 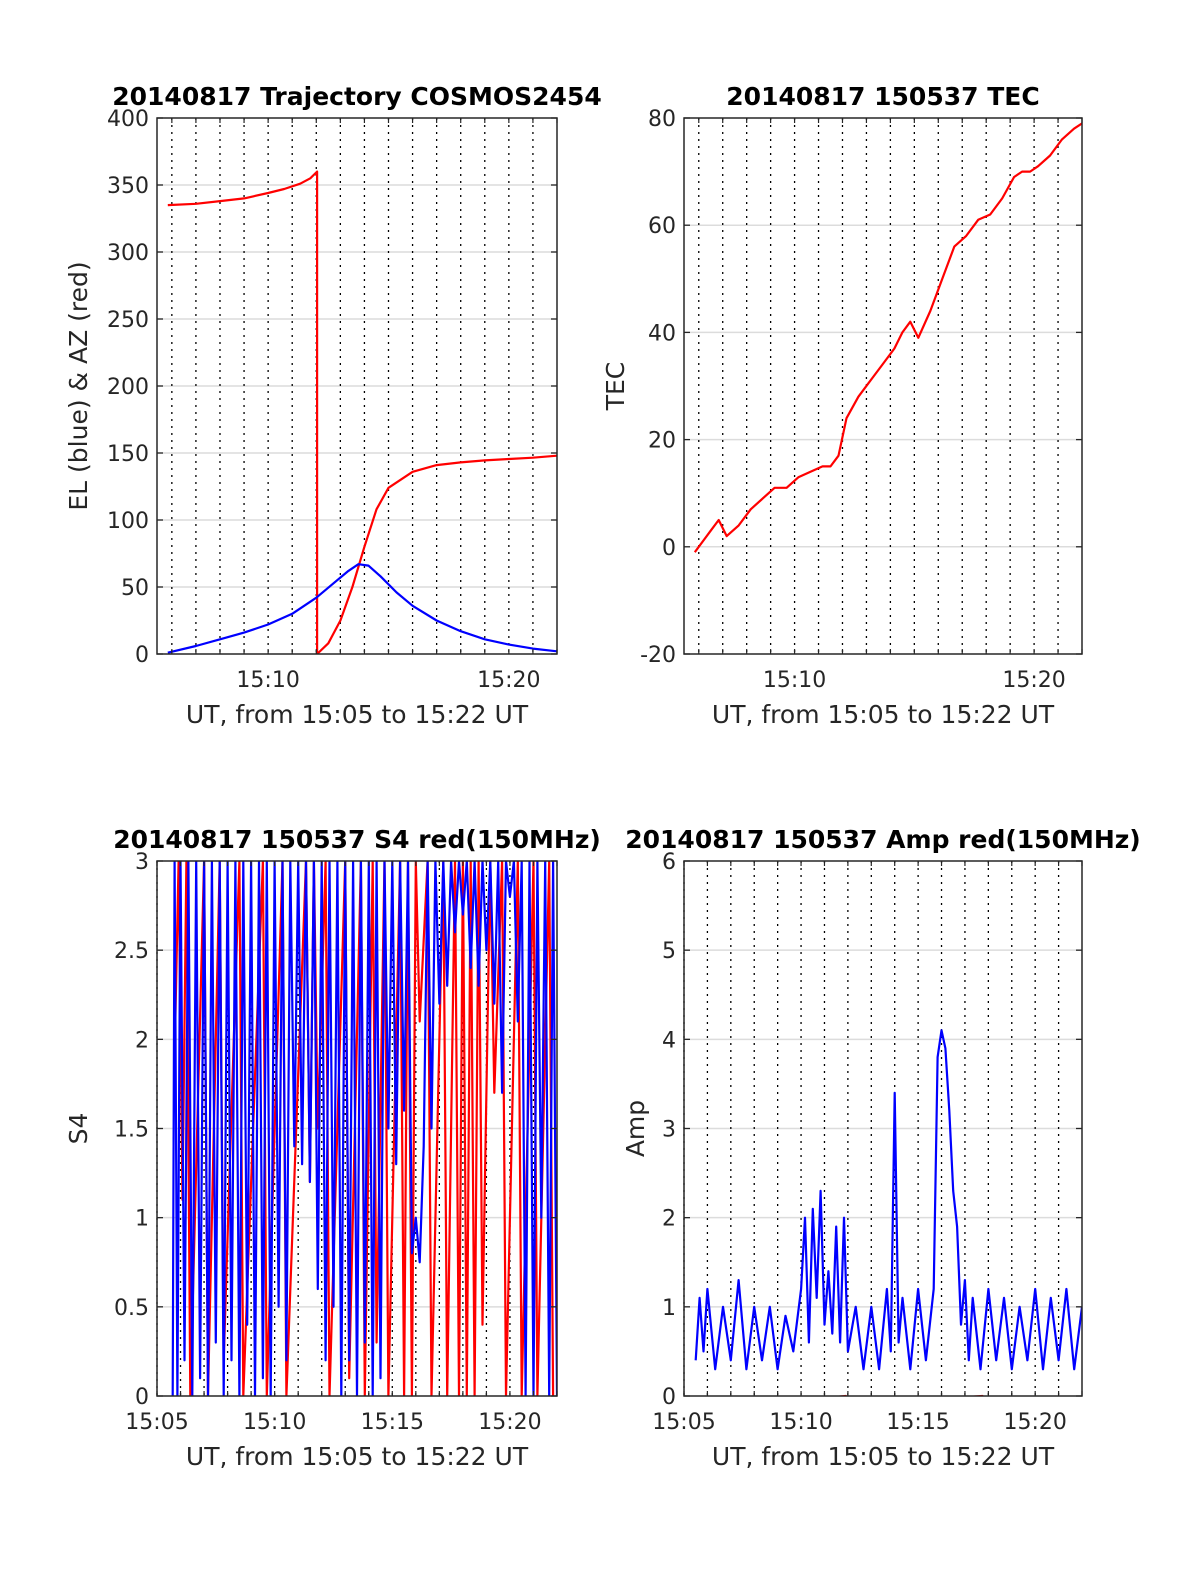 I want to click on chart-title: 20140817 150537 Amp red(150MHz), so click(x=883, y=839).